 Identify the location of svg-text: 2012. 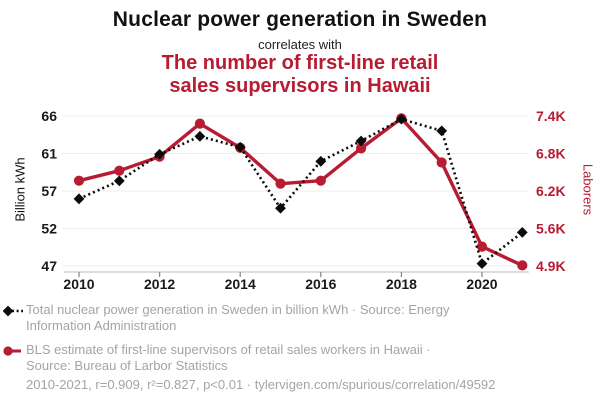
(159, 284).